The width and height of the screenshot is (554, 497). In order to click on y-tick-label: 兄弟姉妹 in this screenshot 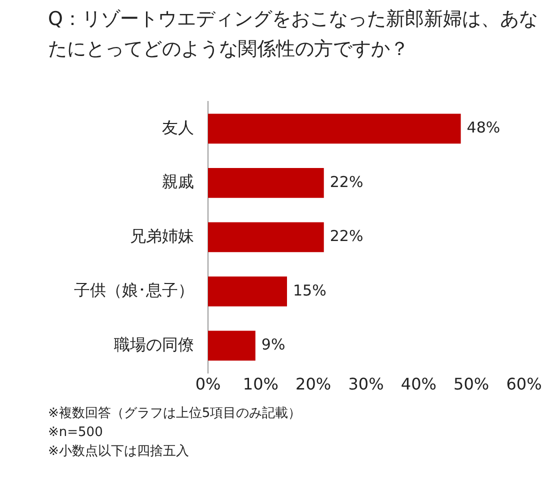, I will do `click(162, 236)`.